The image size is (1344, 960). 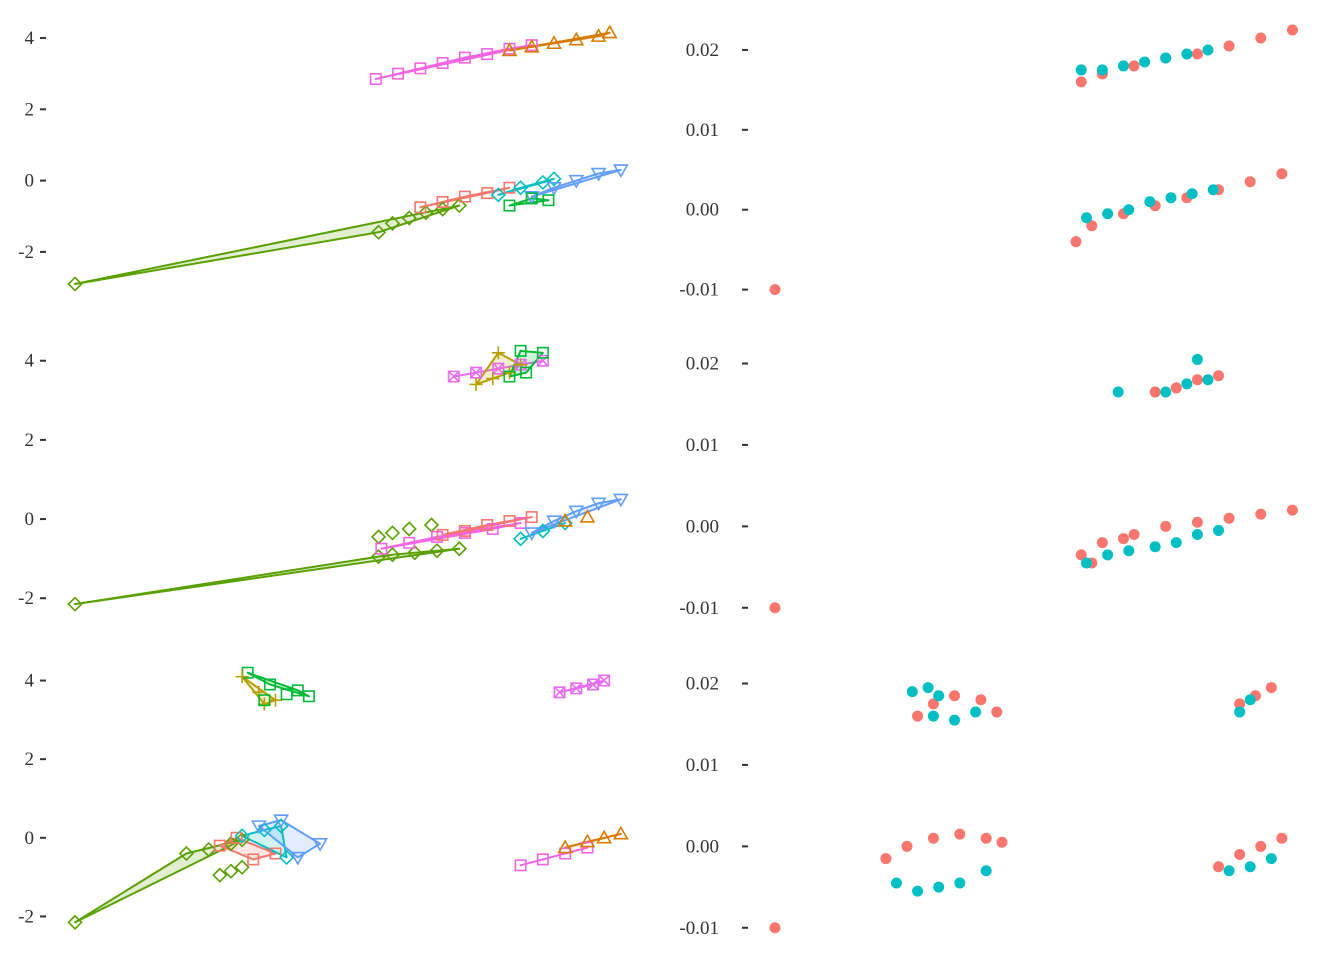 What do you see at coordinates (713, 170) in the screenshot?
I see `y-axis: -0.01 0.00 0.01 0.02` at bounding box center [713, 170].